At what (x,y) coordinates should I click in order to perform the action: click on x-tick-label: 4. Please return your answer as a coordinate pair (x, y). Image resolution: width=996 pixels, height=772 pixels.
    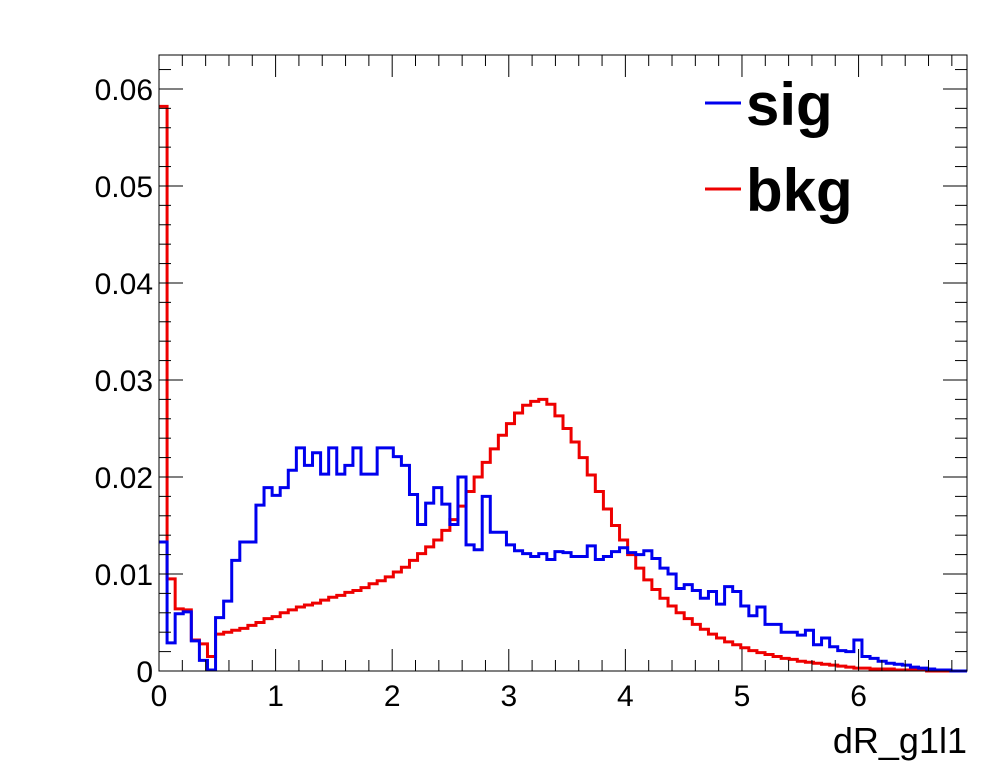
    Looking at the image, I should click on (625, 696).